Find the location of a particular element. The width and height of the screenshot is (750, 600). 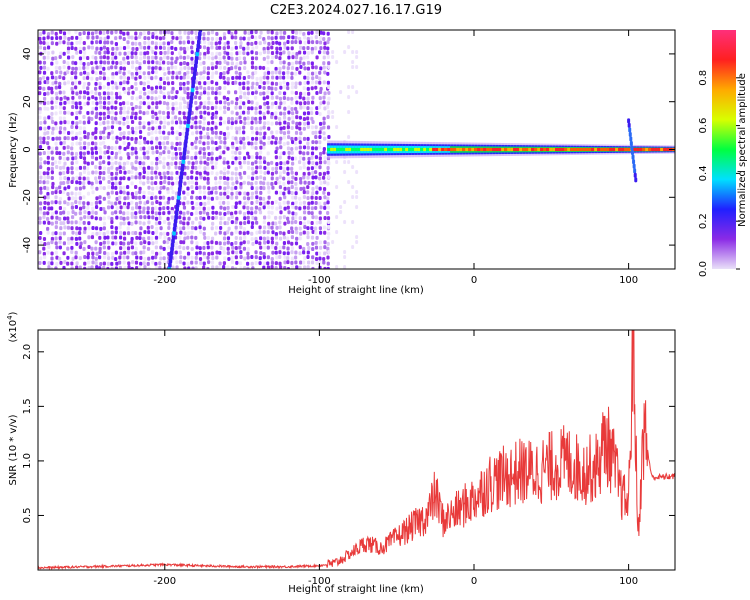

heatmap-x-label: Height of straight line (km) is located at coordinates (356, 290).